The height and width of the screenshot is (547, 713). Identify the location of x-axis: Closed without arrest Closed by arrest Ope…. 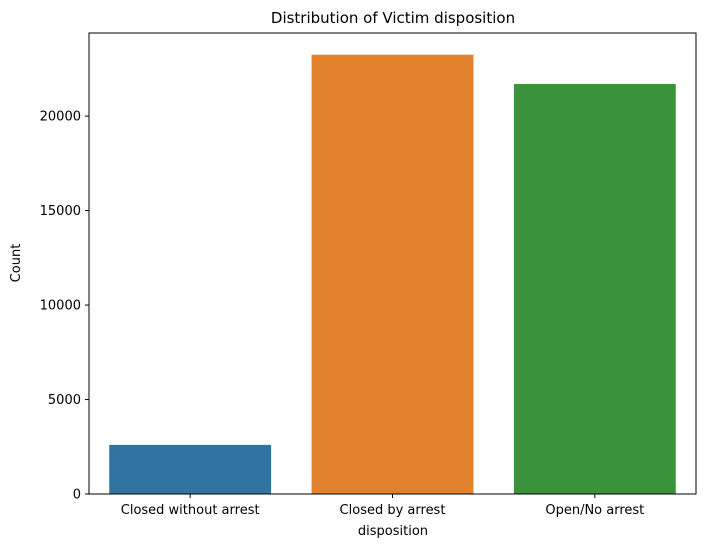
(382, 506).